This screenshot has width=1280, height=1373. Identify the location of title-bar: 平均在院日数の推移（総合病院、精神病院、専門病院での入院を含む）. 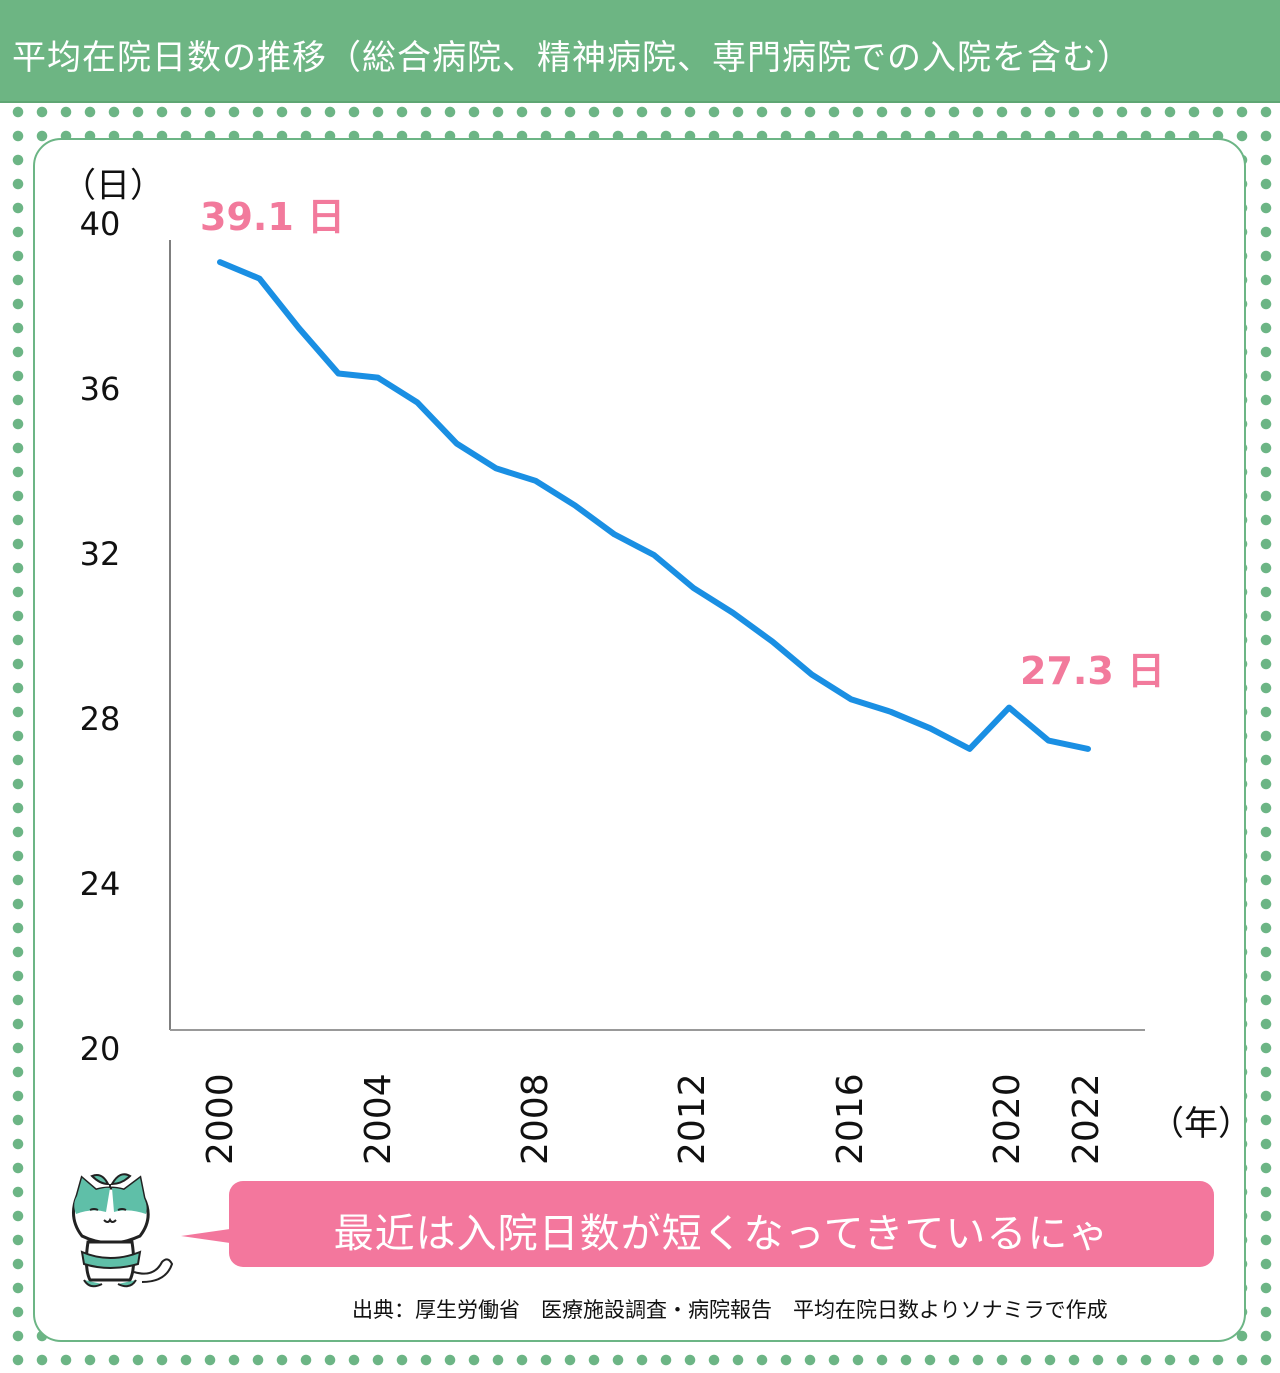
(640, 51).